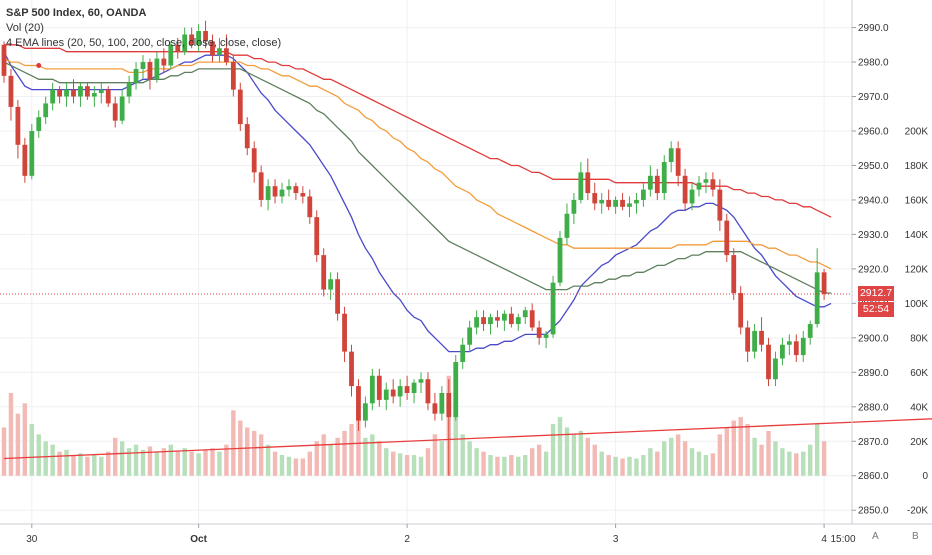 The height and width of the screenshot is (555, 932). What do you see at coordinates (25, 28) in the screenshot?
I see `legend-volume: Vol (20)` at bounding box center [25, 28].